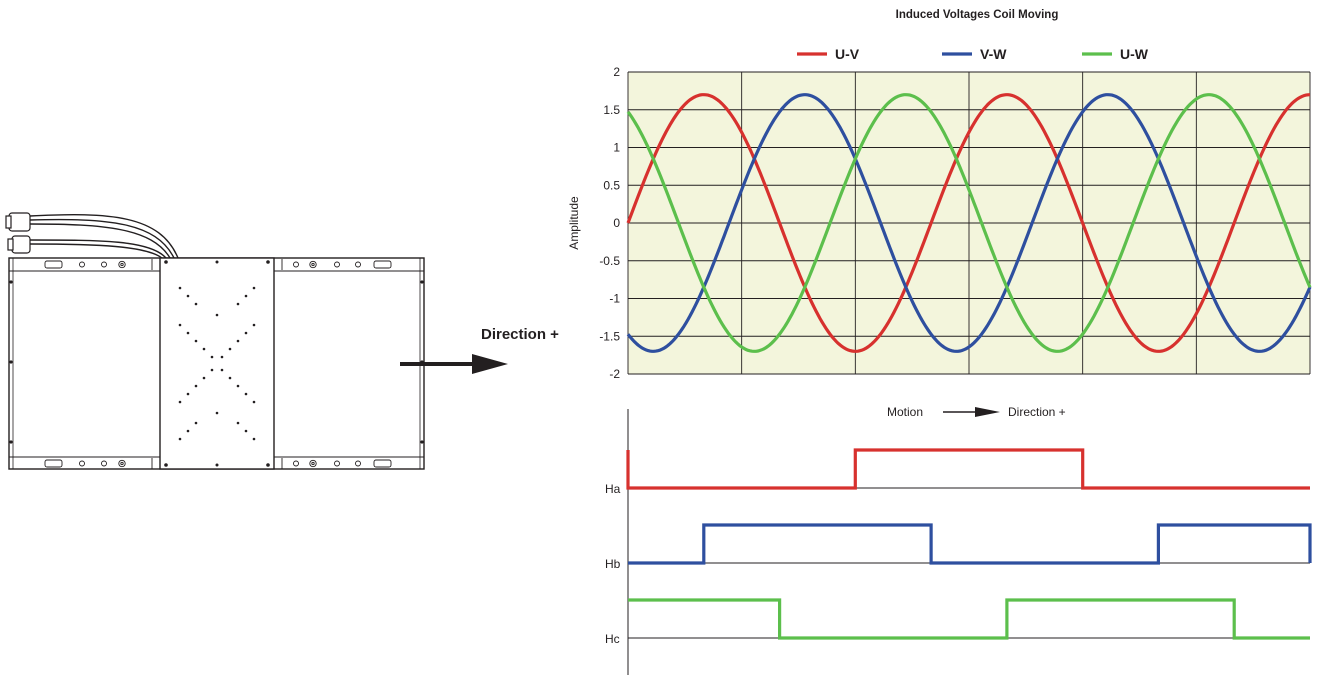 The width and height of the screenshot is (1319, 675). I want to click on y-tick-label: -0.5, so click(609, 261).